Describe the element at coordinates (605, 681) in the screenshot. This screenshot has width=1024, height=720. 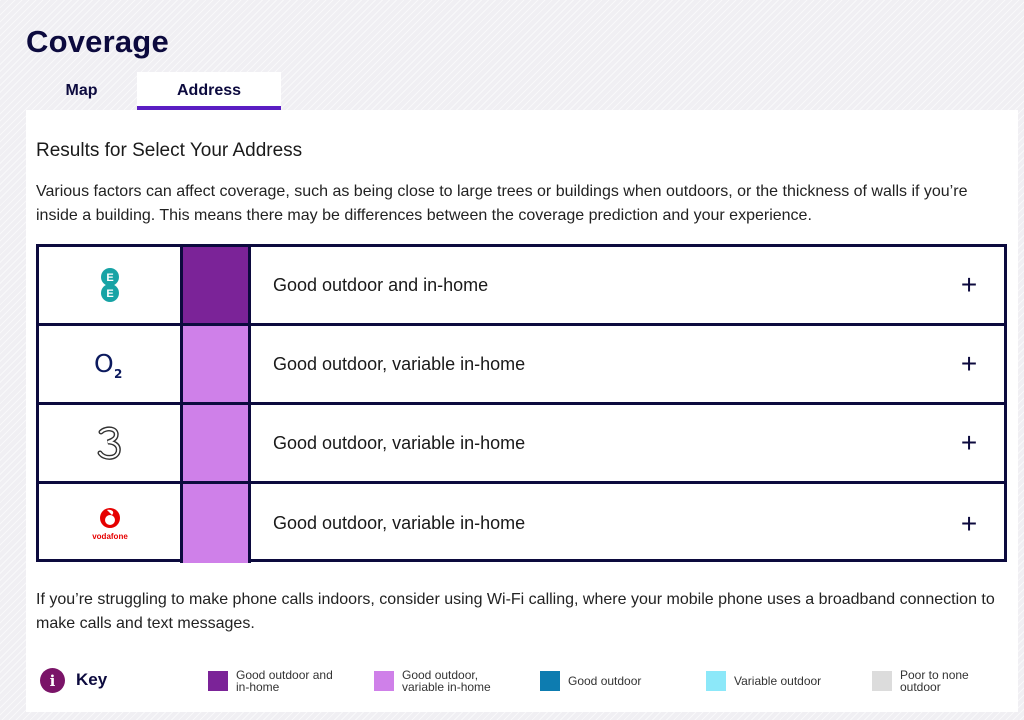
I see `key-label: Good outdoor` at that location.